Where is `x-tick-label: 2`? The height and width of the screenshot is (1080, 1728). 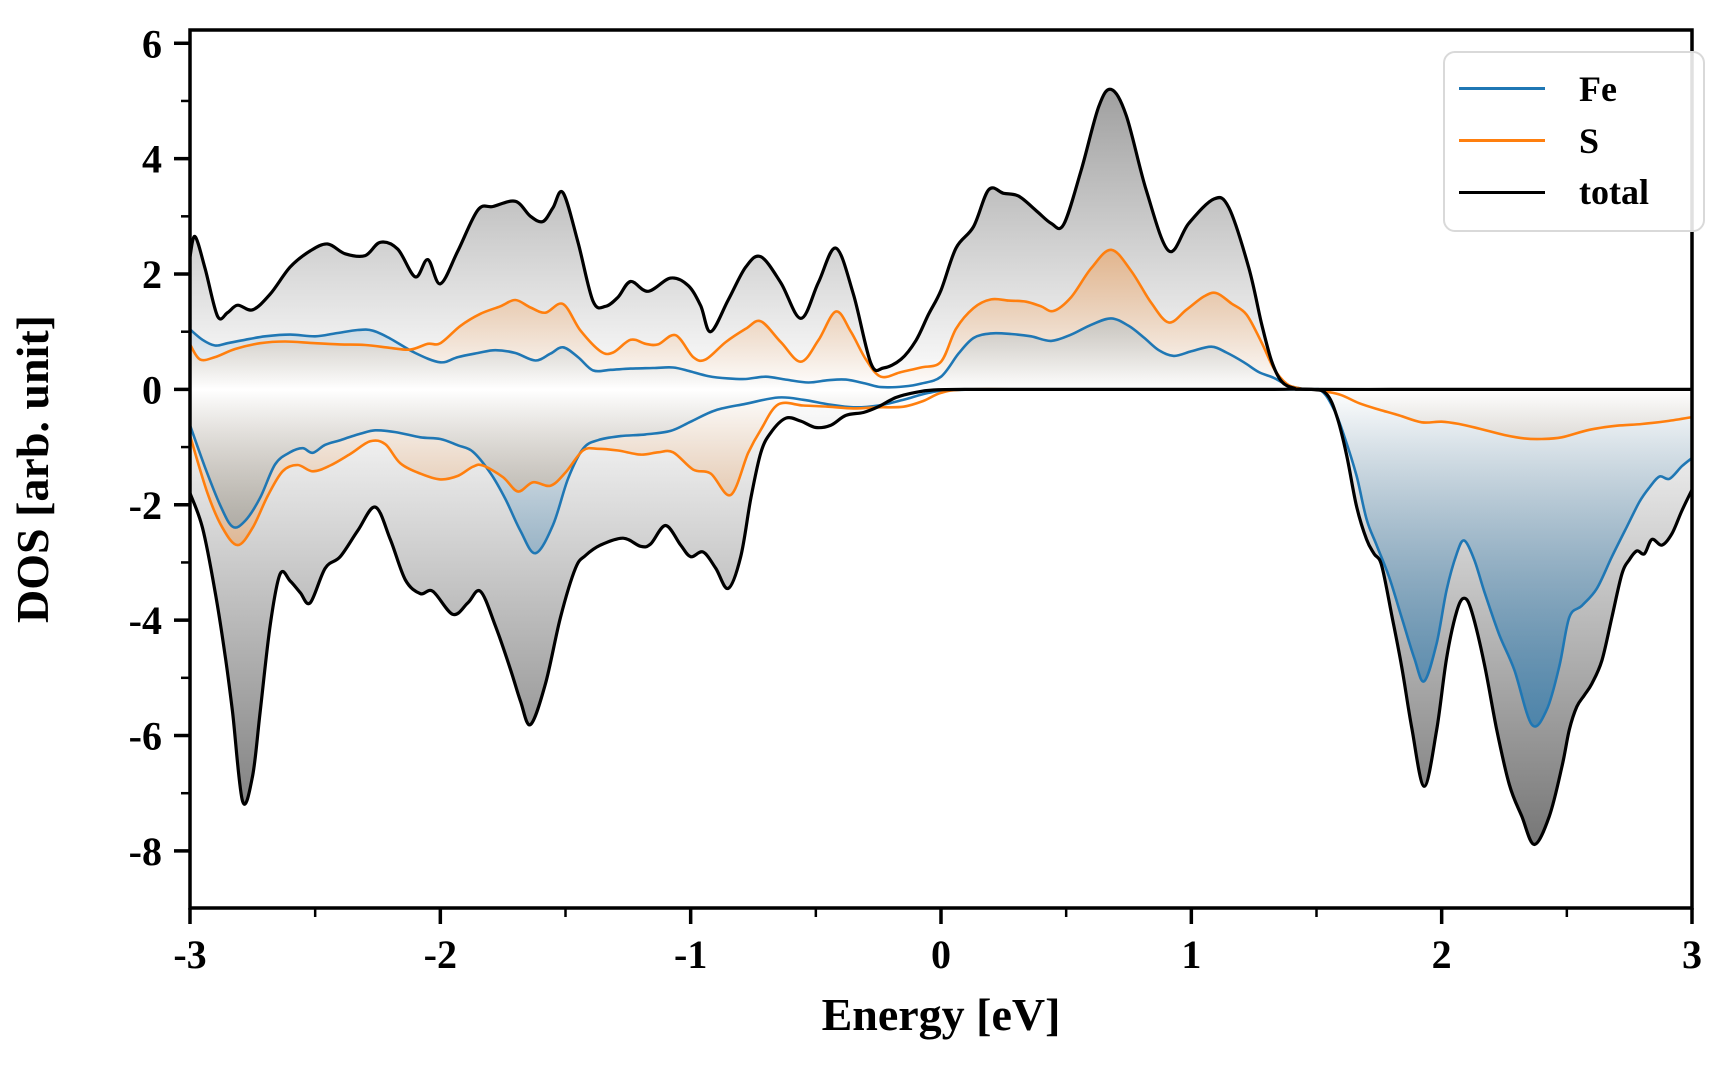
x-tick-label: 2 is located at coordinates (1442, 954).